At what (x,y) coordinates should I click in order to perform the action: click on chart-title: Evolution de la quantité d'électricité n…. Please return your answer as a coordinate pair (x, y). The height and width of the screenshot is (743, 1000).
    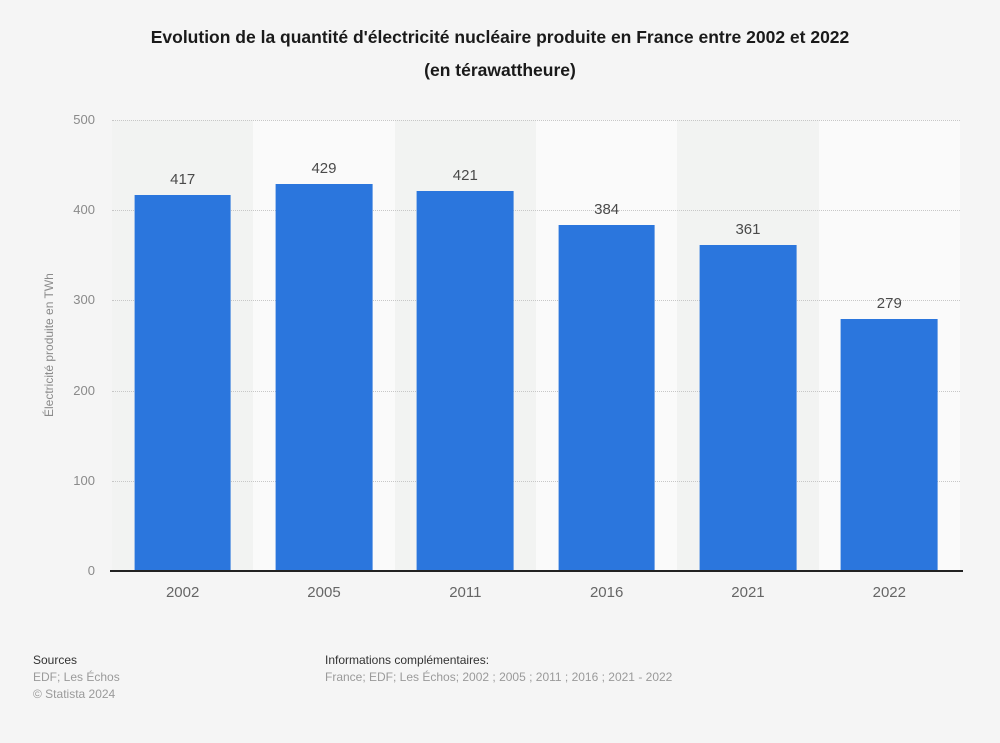
    Looking at the image, I should click on (500, 54).